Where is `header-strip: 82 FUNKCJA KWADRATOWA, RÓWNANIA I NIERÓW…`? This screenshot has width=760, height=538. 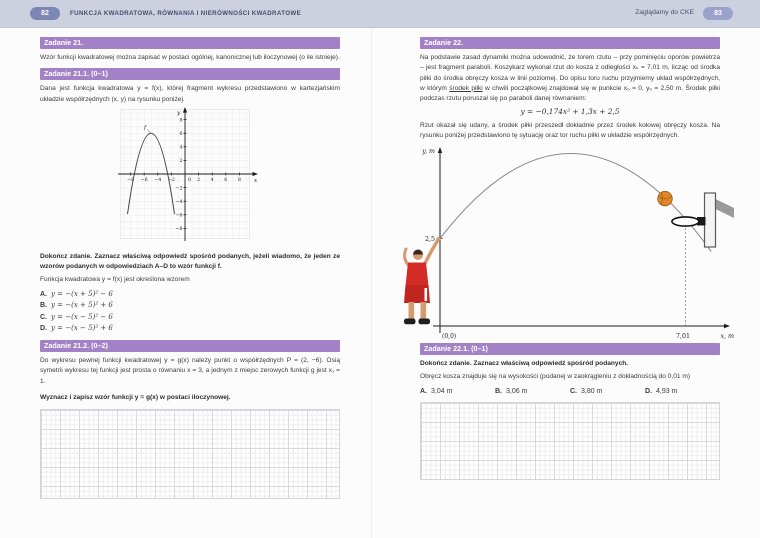 header-strip: 82 FUNKCJA KWADRATOWA, RÓWNANIA I NIERÓW… is located at coordinates (380, 14).